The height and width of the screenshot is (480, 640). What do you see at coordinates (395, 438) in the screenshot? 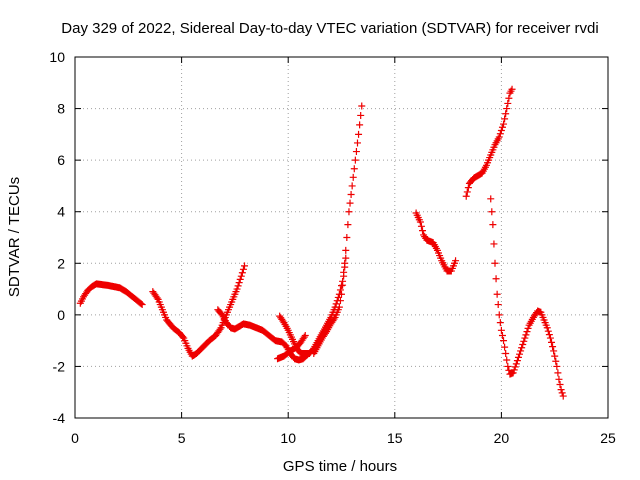
I see `x-tick-label: 15` at bounding box center [395, 438].